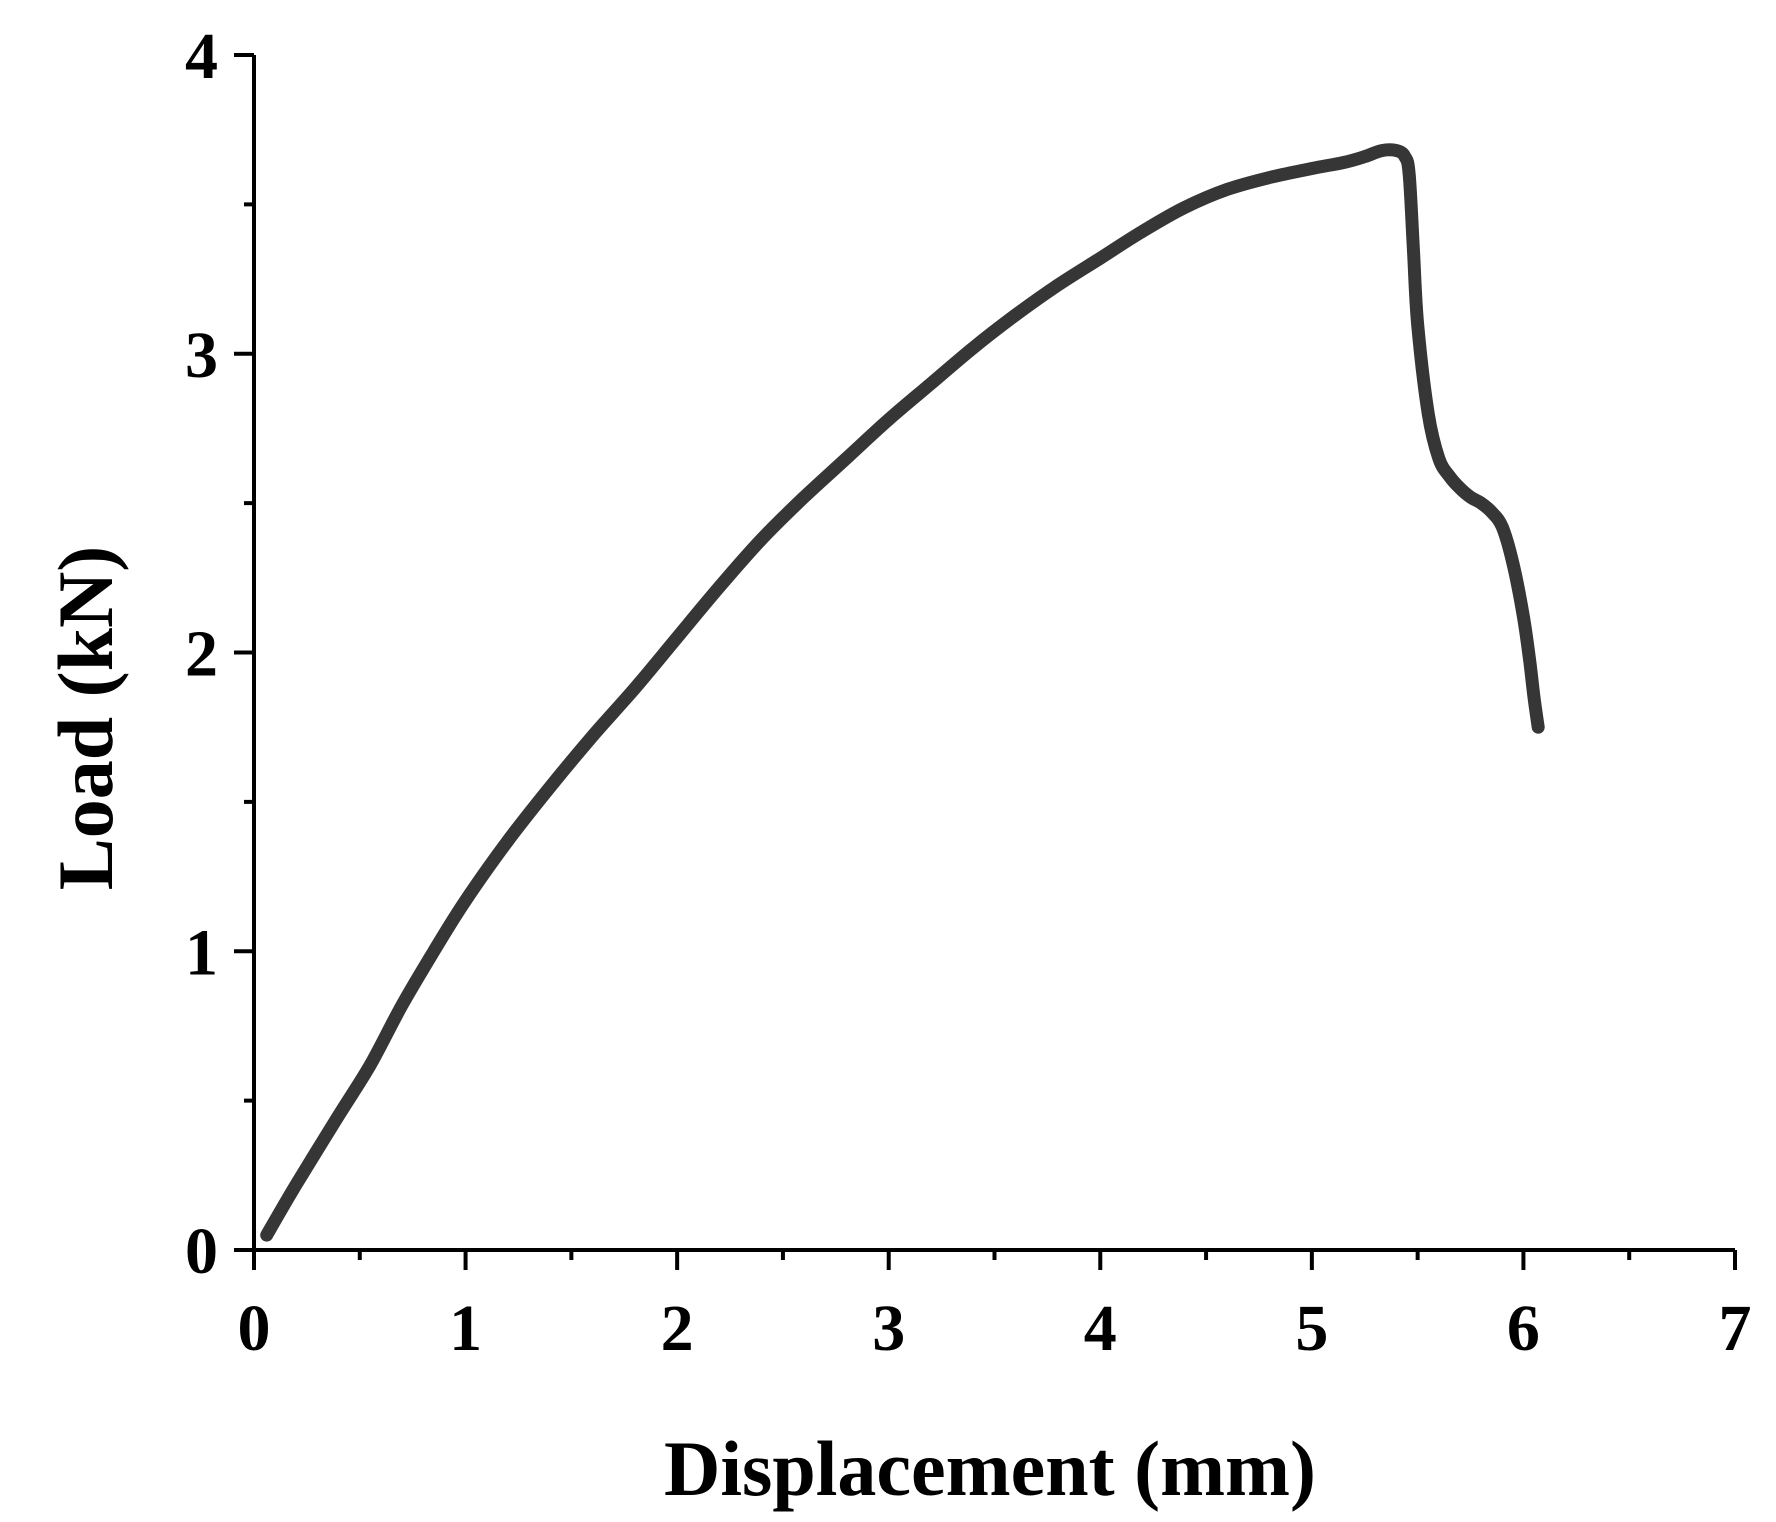 Image resolution: width=1776 pixels, height=1522 pixels. What do you see at coordinates (254, 1328) in the screenshot?
I see `x-tick-label: 0` at bounding box center [254, 1328].